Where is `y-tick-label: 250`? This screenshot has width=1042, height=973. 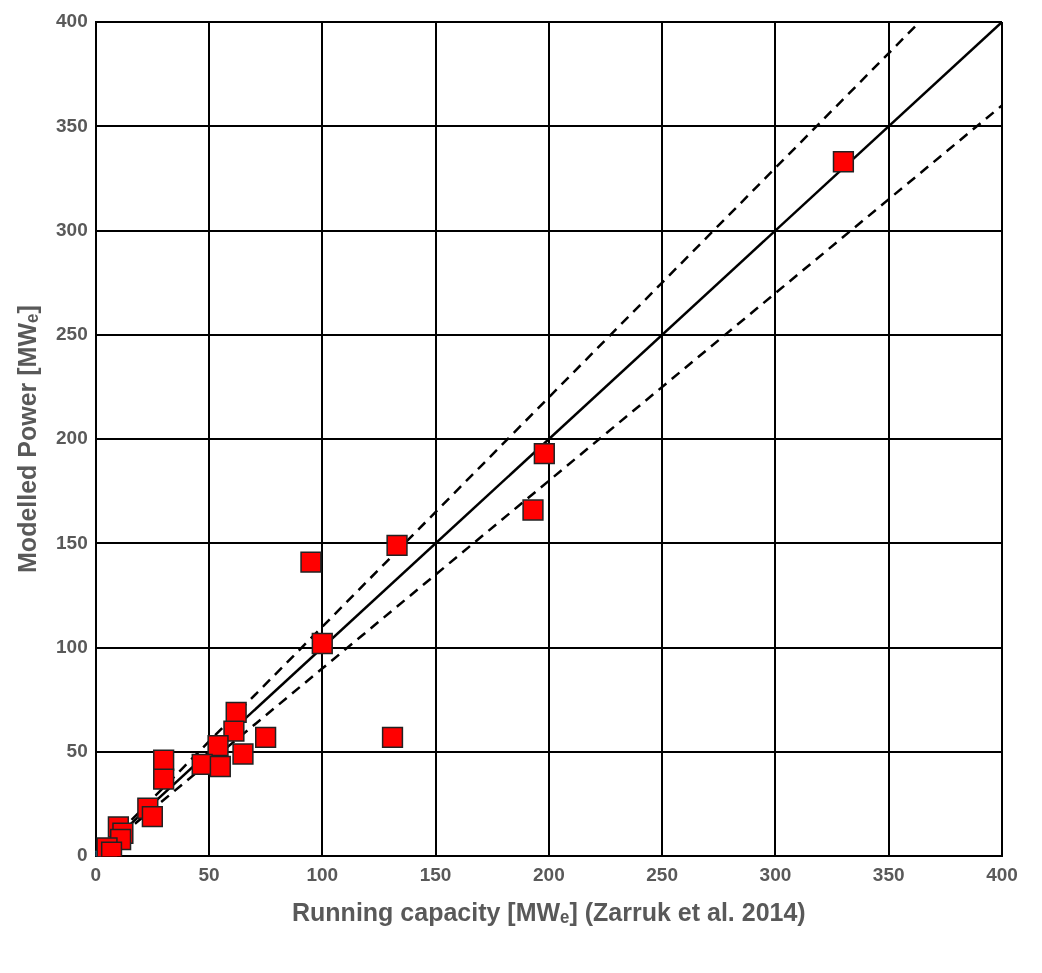
y-tick-label: 250 is located at coordinates (72, 334).